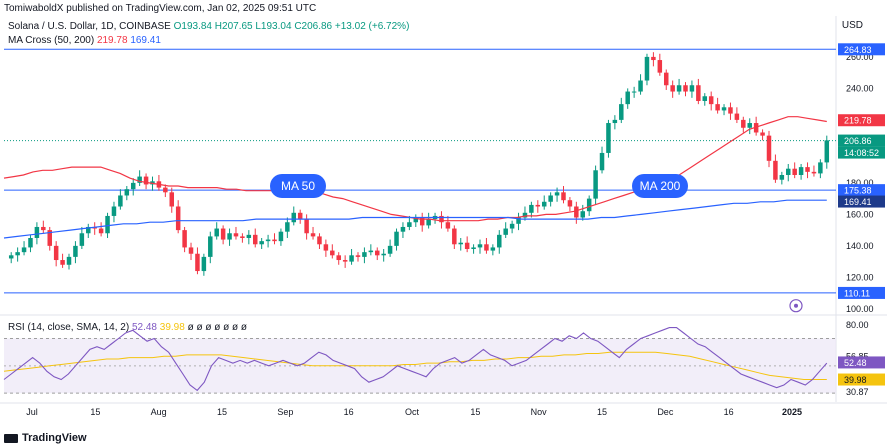 Image resolution: width=887 pixels, height=448 pixels. Describe the element at coordinates (217, 327) in the screenshot. I see `rsi-extra-values: ø ø ø ø ø ø ø` at that location.